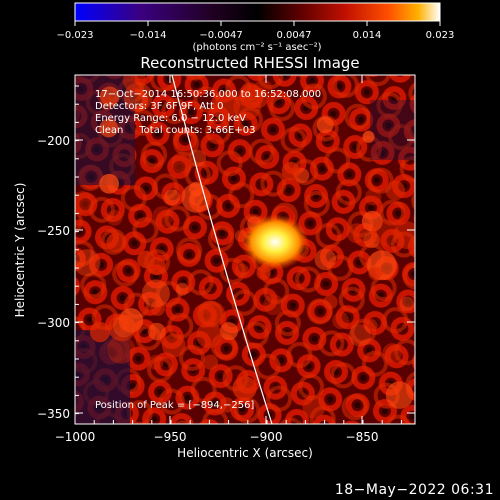 The width and height of the screenshot is (500, 500). What do you see at coordinates (175, 130) in the screenshot?
I see `info-line-4: Clean Total counts: 3.66E+03` at bounding box center [175, 130].